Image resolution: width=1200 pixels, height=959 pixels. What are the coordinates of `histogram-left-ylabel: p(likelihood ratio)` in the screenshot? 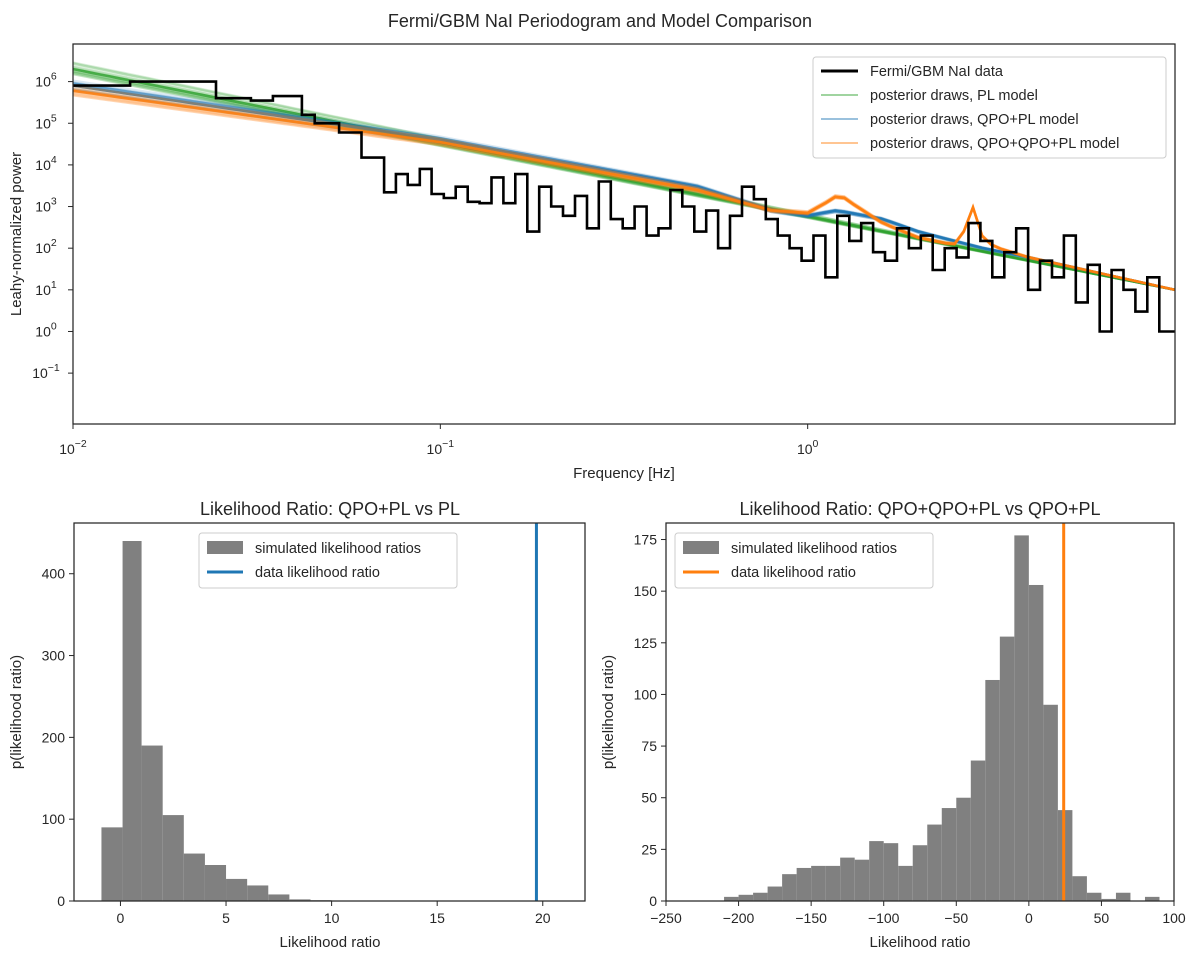 It's located at (16, 712).